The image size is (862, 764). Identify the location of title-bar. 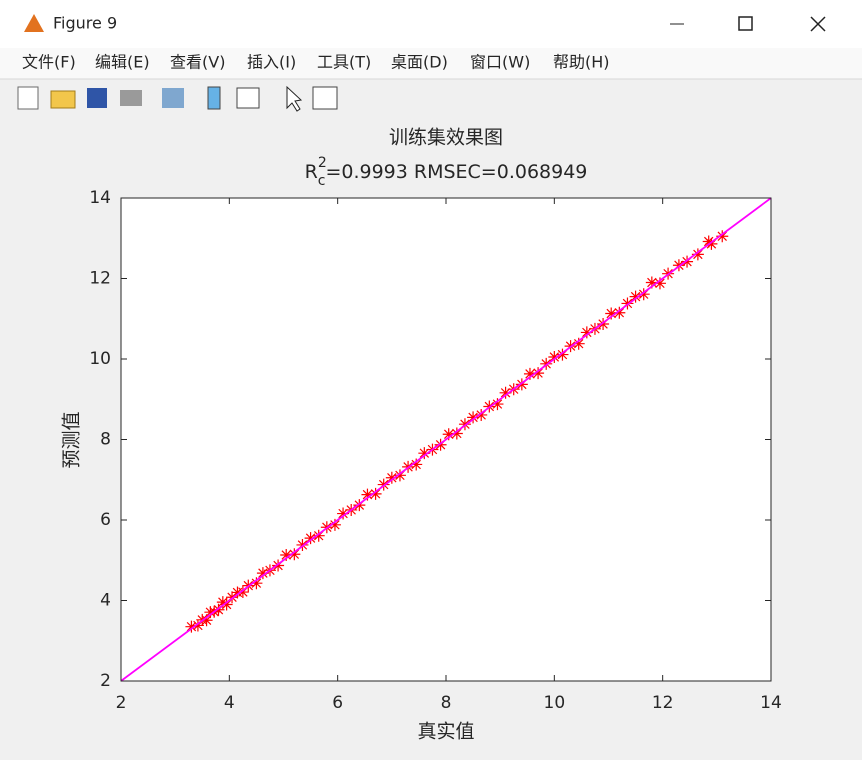
(431, 24).